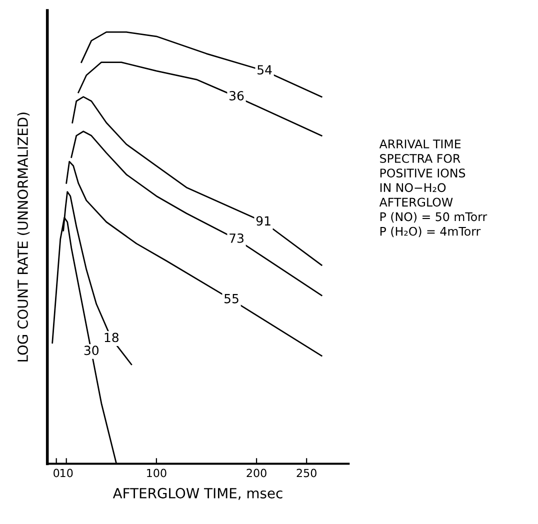  I want to click on x-tick-label: 0, so click(57, 473).